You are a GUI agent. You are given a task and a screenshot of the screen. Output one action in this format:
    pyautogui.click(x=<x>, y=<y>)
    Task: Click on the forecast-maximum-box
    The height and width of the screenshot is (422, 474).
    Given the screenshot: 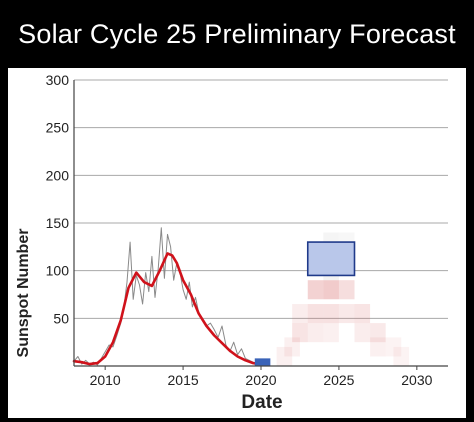 What is the action you would take?
    pyautogui.click(x=331, y=259)
    